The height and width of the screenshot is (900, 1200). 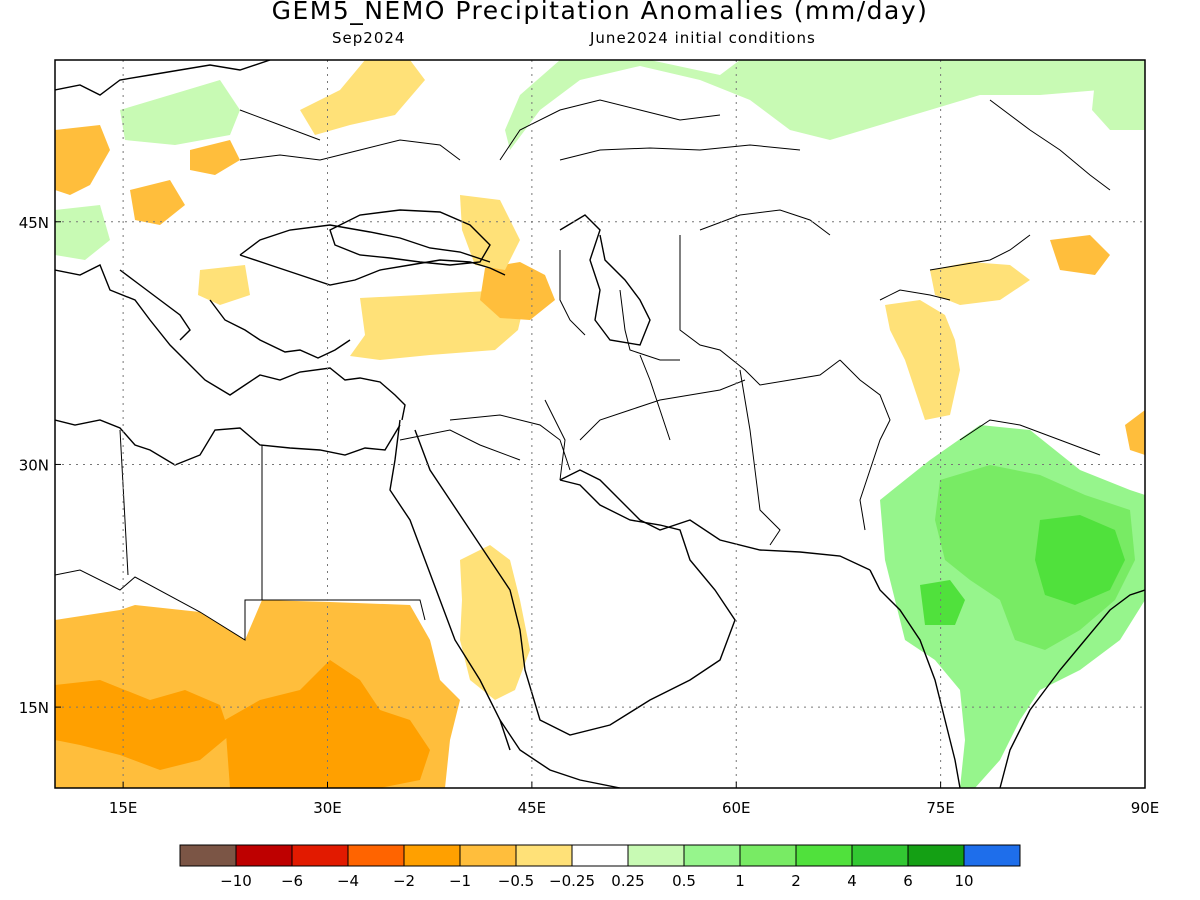 I want to click on anomaly-region-siberia-north, so click(x=825, y=105).